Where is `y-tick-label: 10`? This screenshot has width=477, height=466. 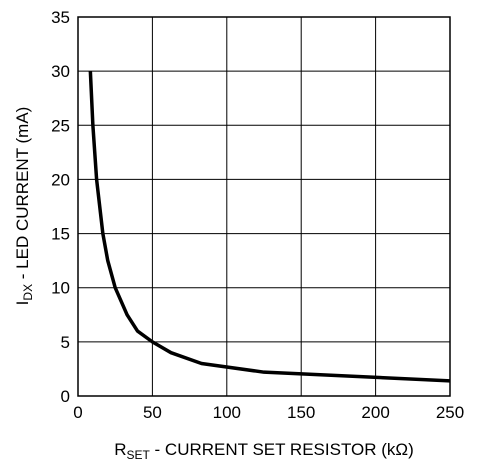 y-tick-label: 10 is located at coordinates (60, 288).